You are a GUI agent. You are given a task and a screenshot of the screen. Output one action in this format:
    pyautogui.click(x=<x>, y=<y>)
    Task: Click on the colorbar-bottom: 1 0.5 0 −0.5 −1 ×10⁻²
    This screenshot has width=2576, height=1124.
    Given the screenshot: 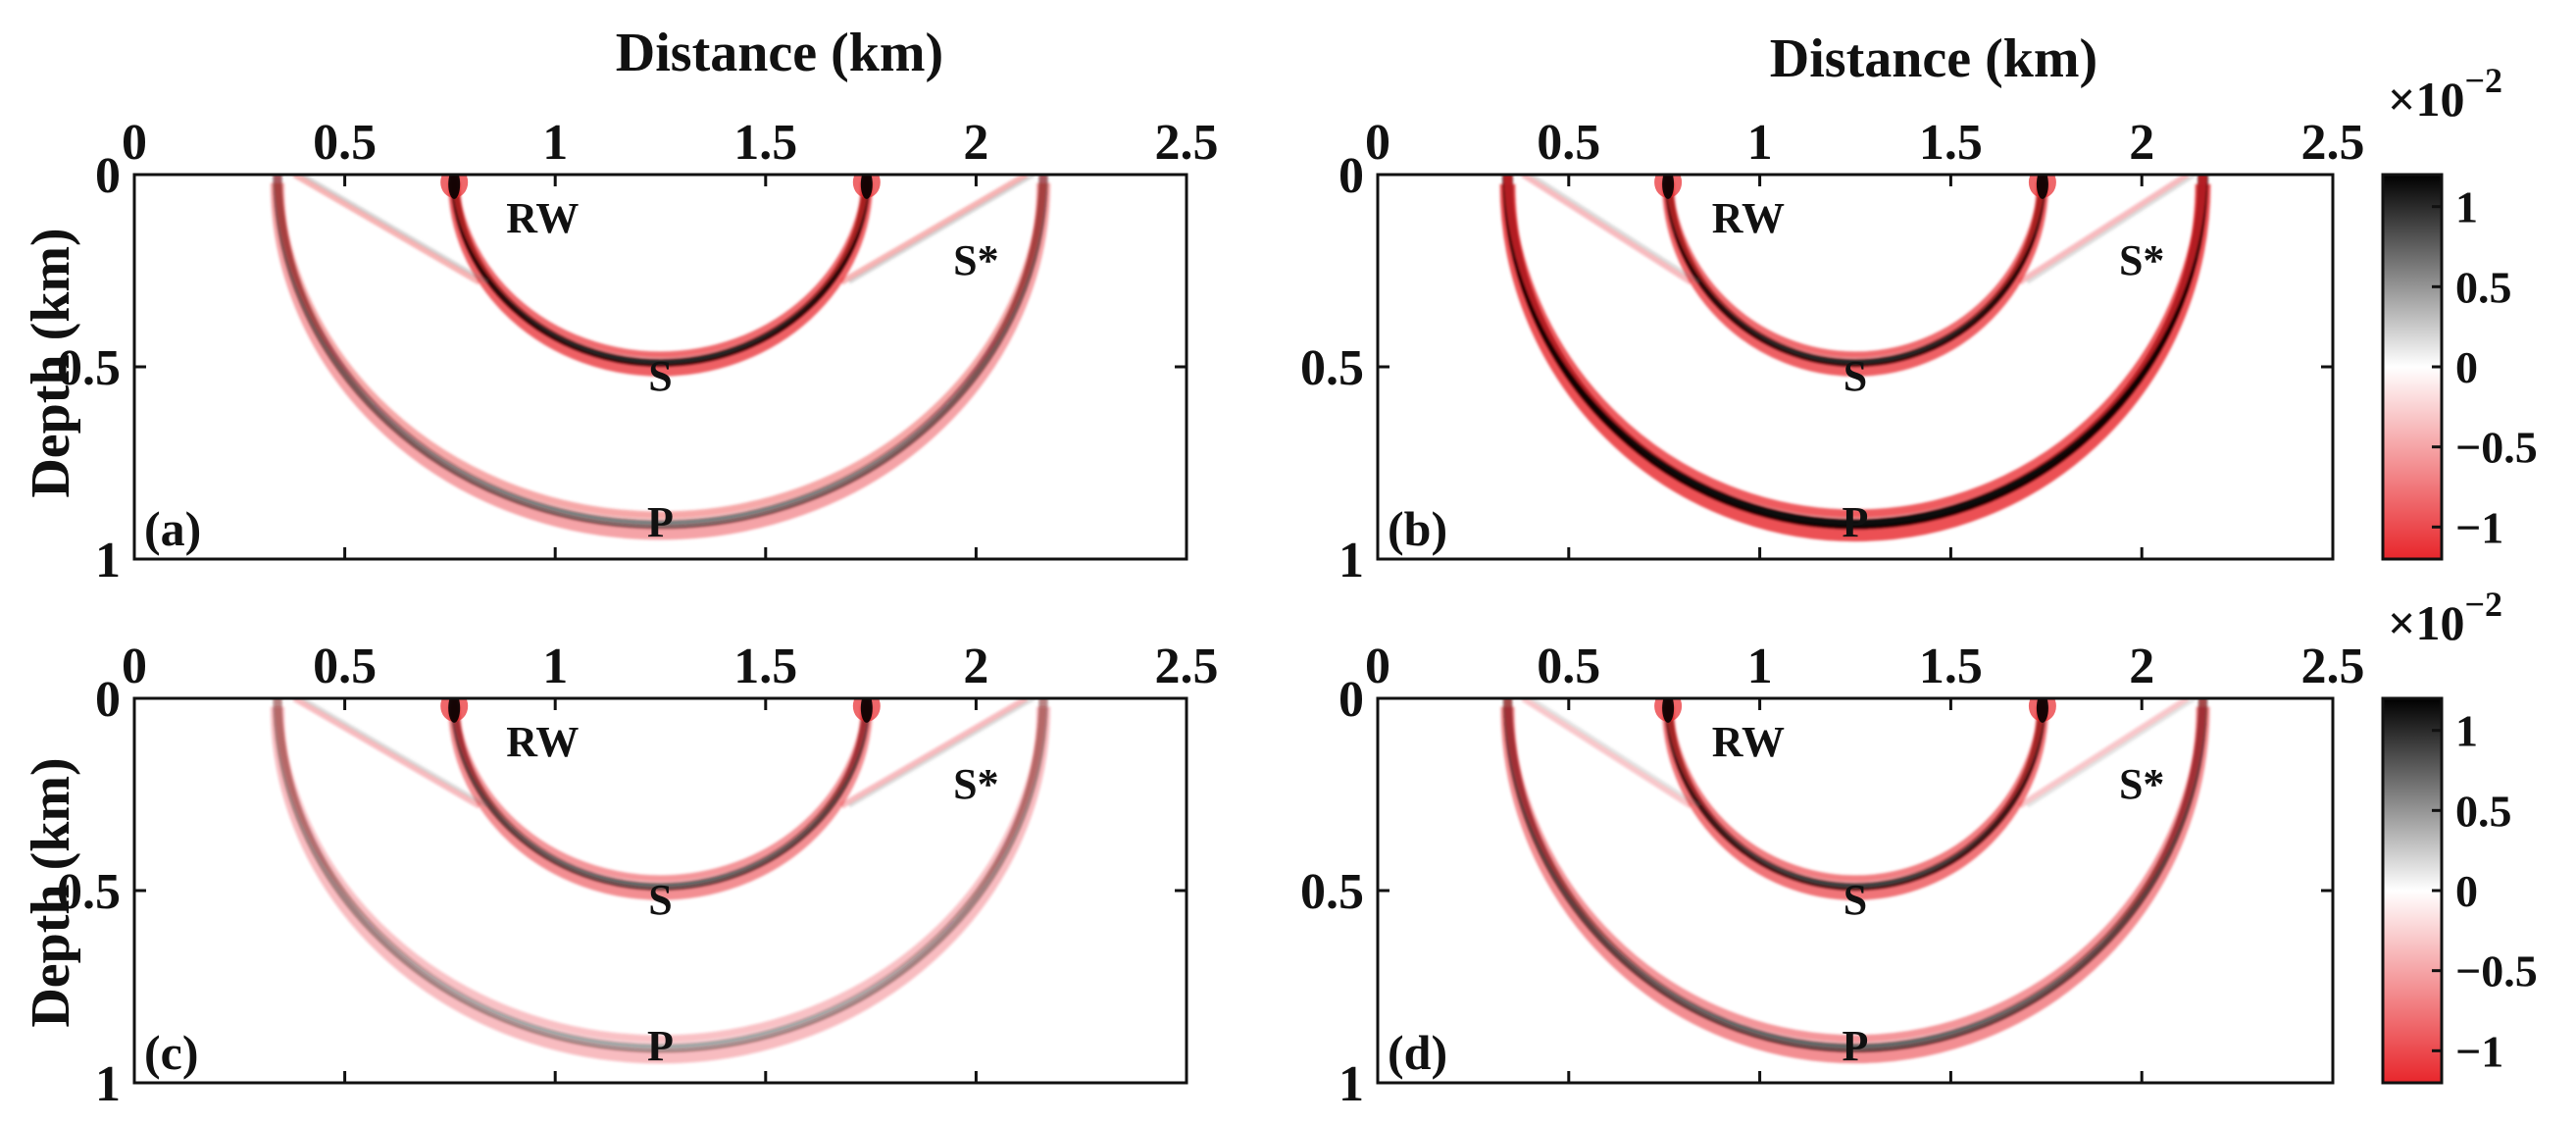 What is the action you would take?
    pyautogui.click(x=2460, y=835)
    